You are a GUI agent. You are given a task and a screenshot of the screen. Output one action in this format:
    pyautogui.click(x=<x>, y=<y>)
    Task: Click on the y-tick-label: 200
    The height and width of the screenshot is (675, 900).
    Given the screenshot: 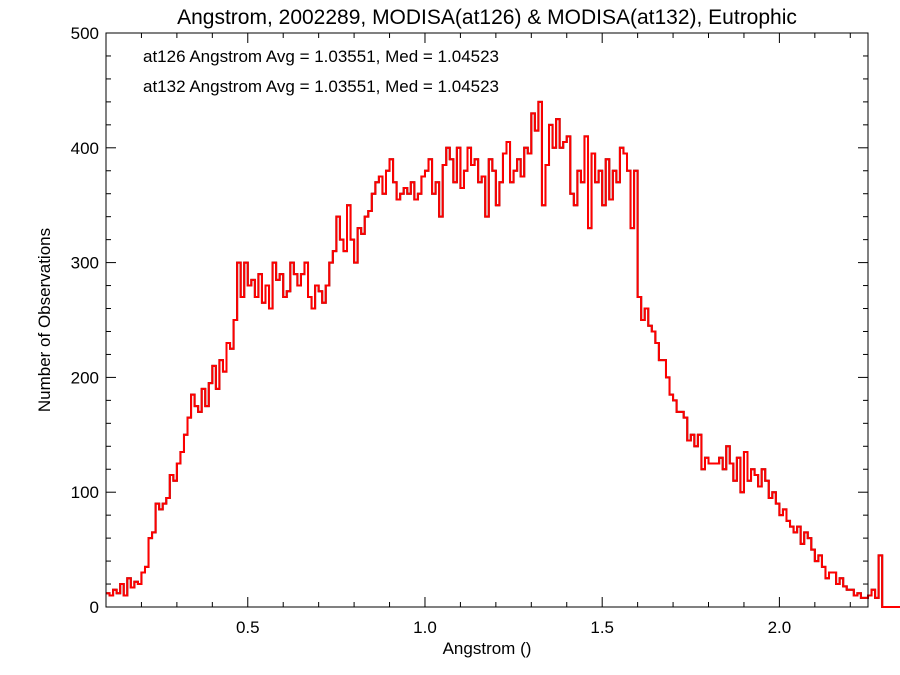 What is the action you would take?
    pyautogui.click(x=85, y=377)
    